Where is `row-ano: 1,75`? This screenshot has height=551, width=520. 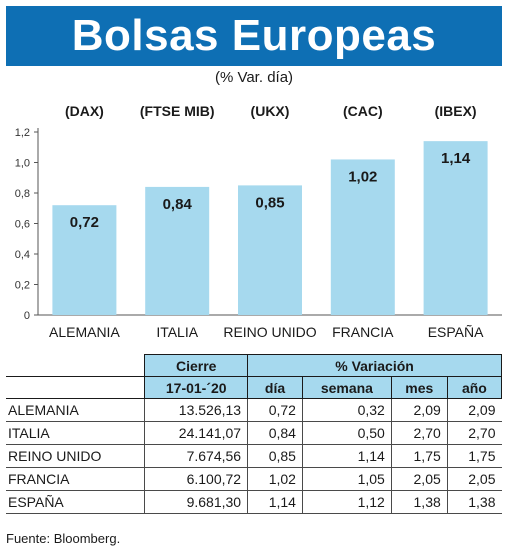
row-ano: 1,75 is located at coordinates (474, 456).